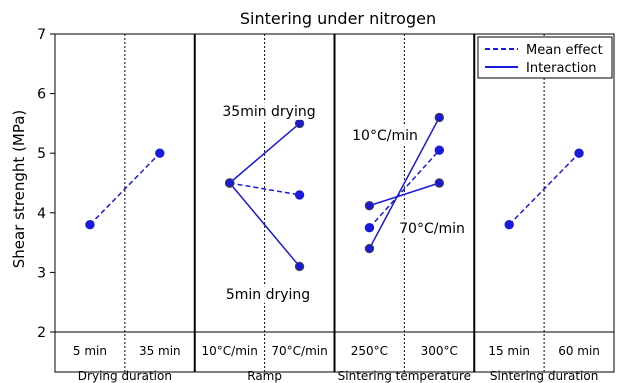 This screenshot has width=617, height=383. I want to click on x-tick-label: 250°C, so click(369, 351).